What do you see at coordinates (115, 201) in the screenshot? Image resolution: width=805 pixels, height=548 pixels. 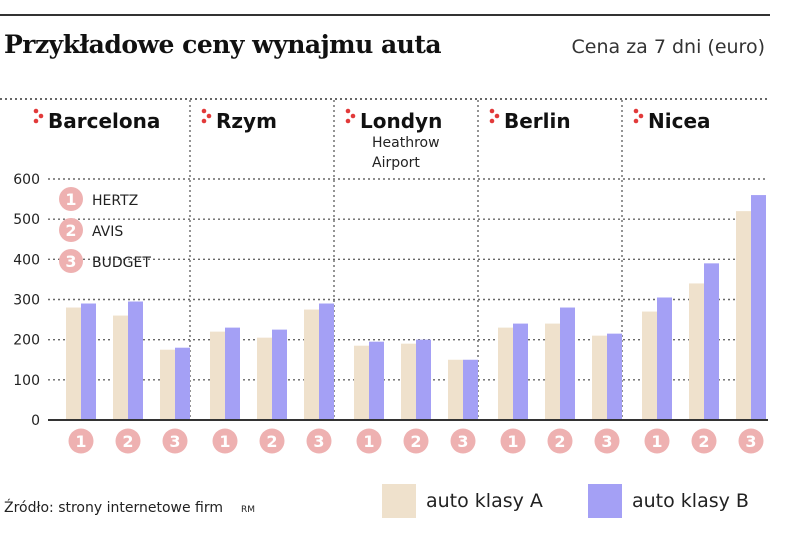 I see `company-legend-name: HERTZ` at bounding box center [115, 201].